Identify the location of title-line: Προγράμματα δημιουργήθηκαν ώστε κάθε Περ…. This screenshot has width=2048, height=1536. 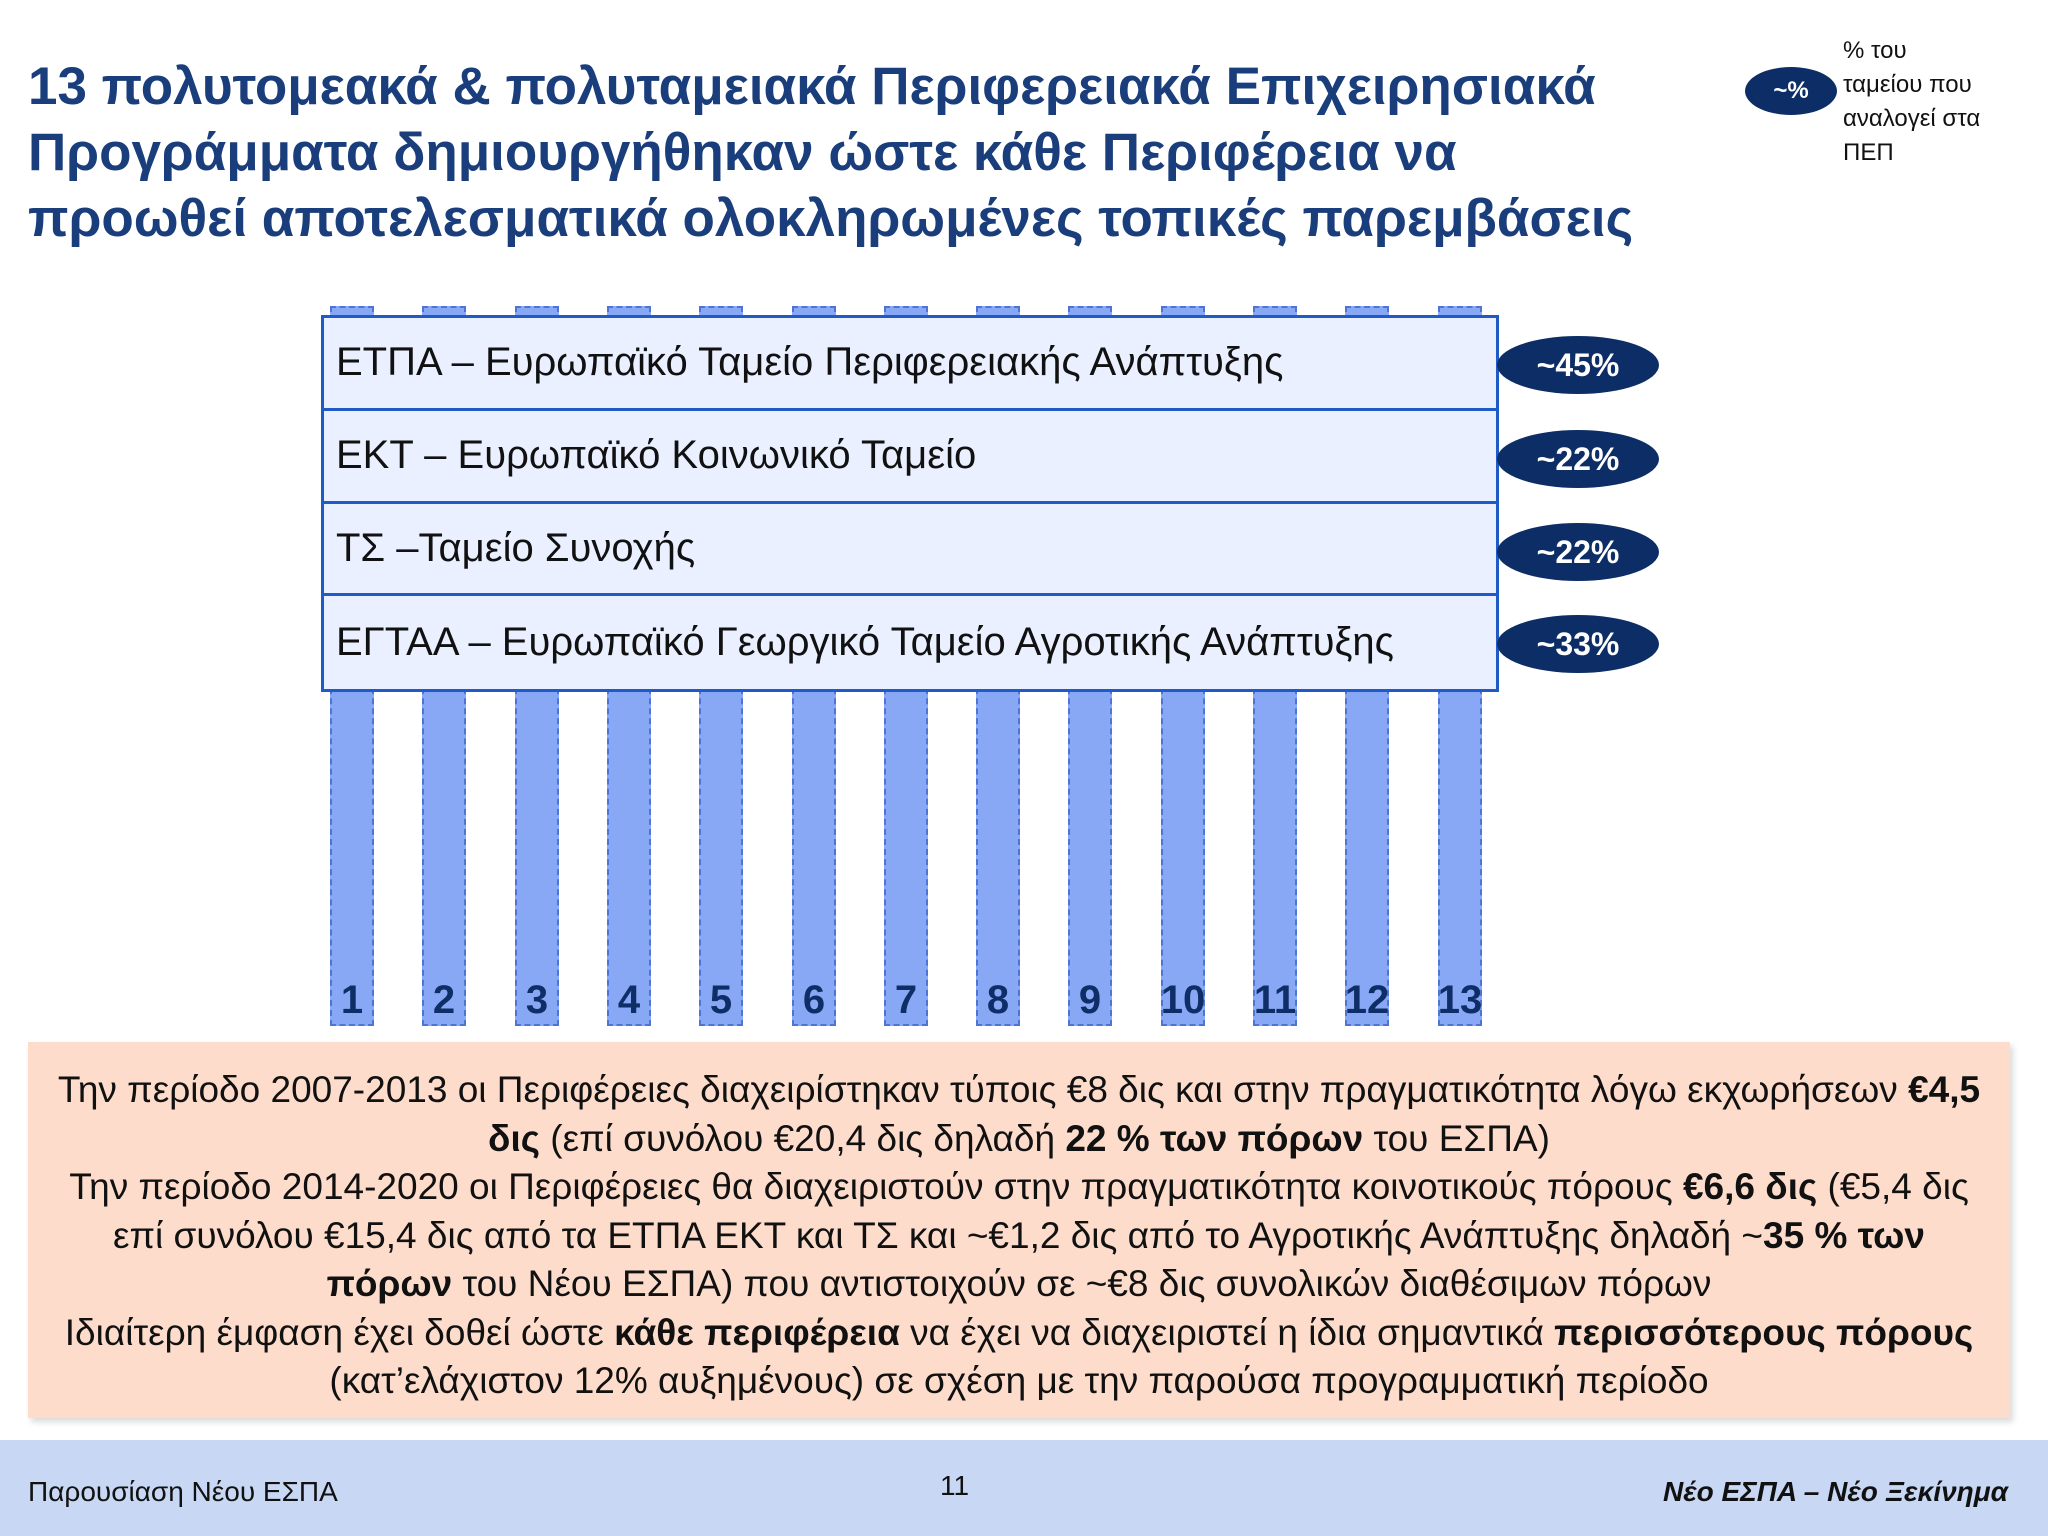
(742, 152).